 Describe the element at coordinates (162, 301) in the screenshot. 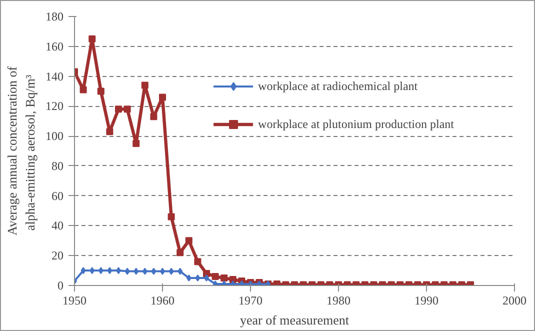

I see `x-tick-label: 1960` at that location.